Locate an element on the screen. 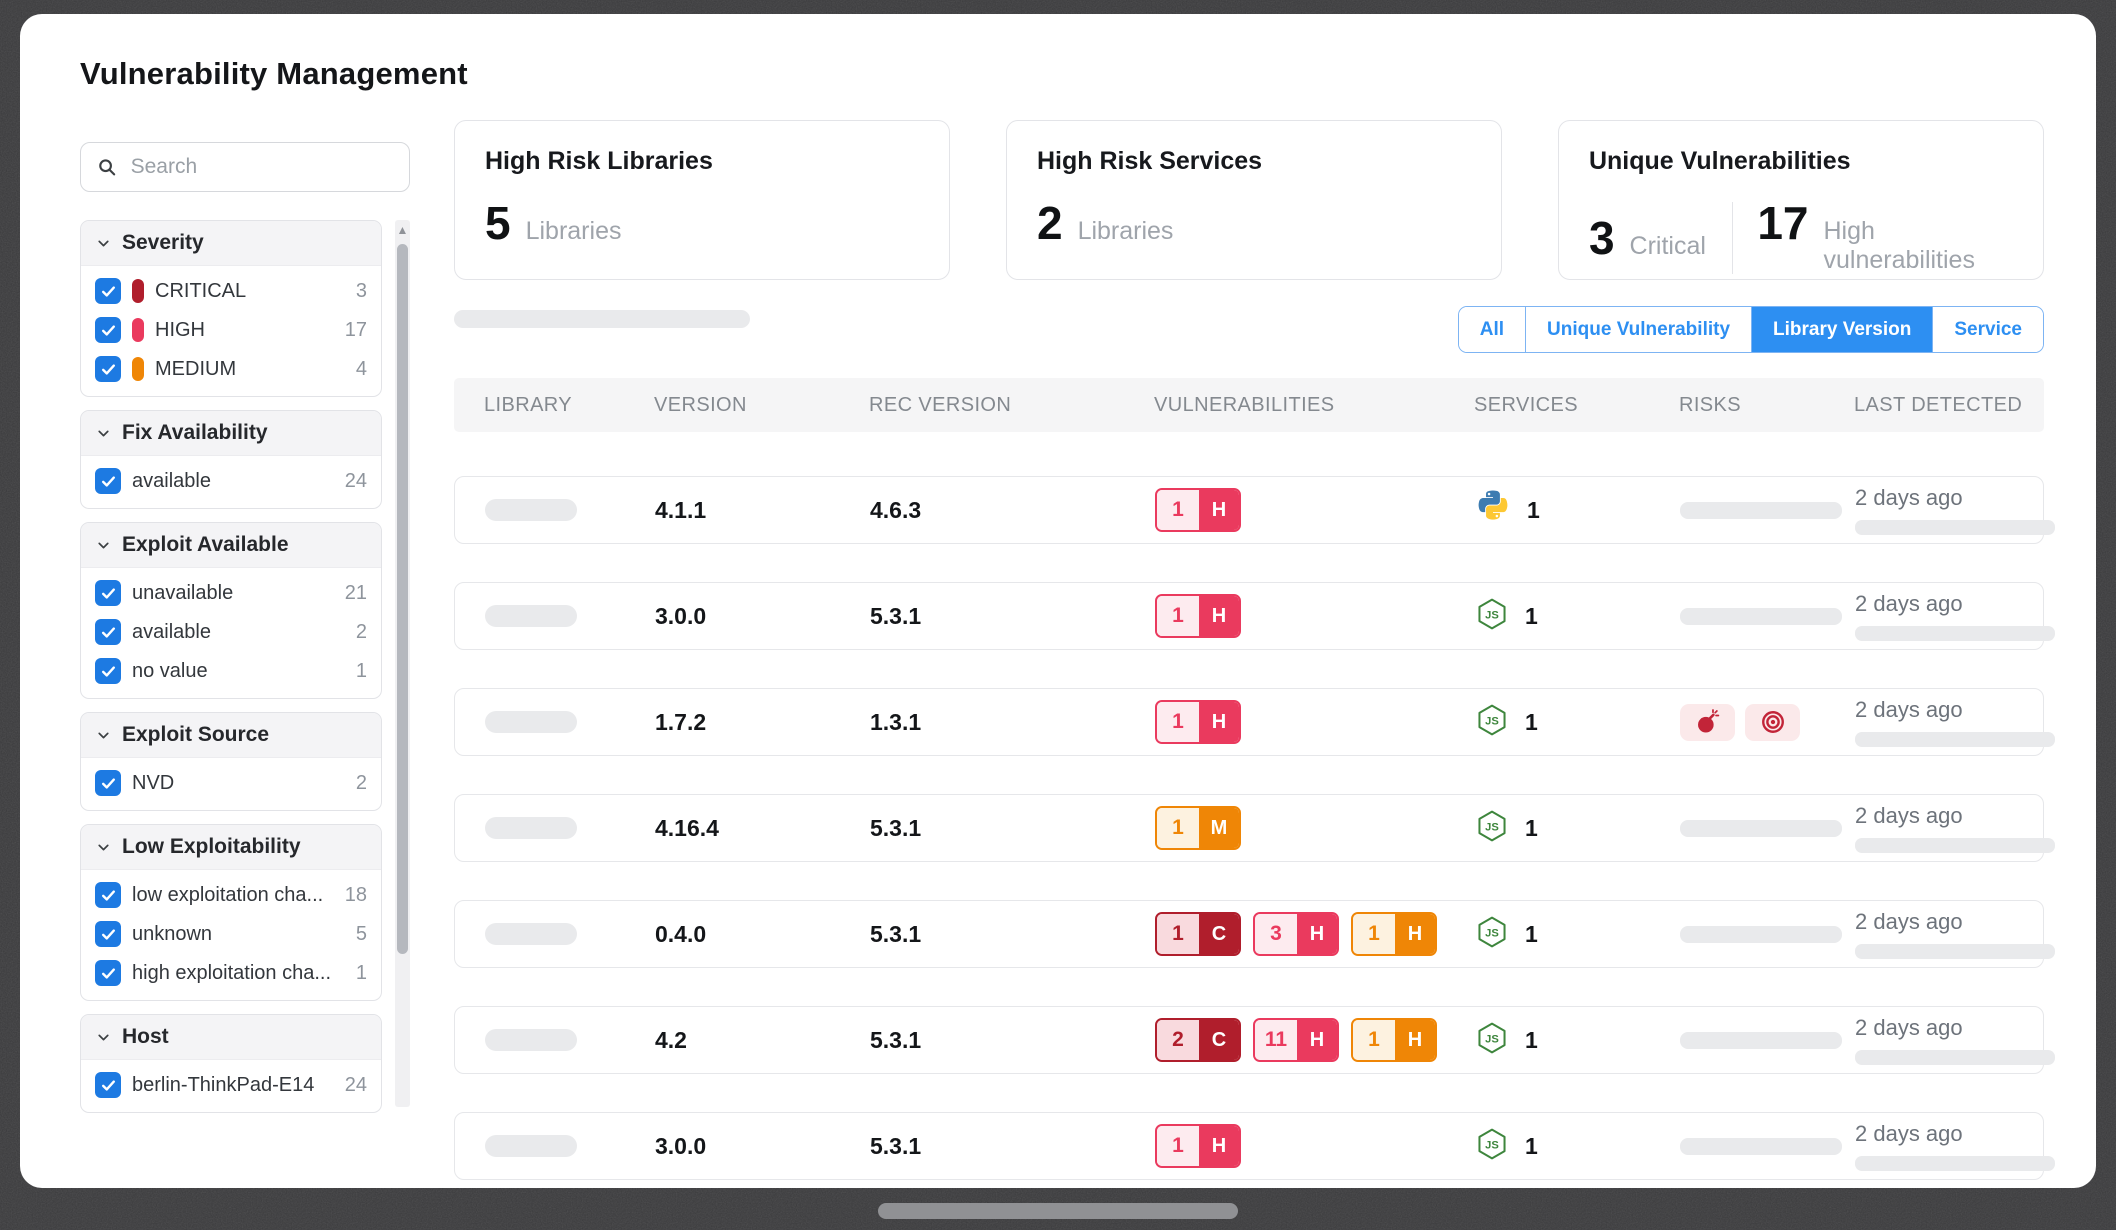 The width and height of the screenshot is (2116, 1230). vulnerability-count: 3 is located at coordinates (1276, 934).